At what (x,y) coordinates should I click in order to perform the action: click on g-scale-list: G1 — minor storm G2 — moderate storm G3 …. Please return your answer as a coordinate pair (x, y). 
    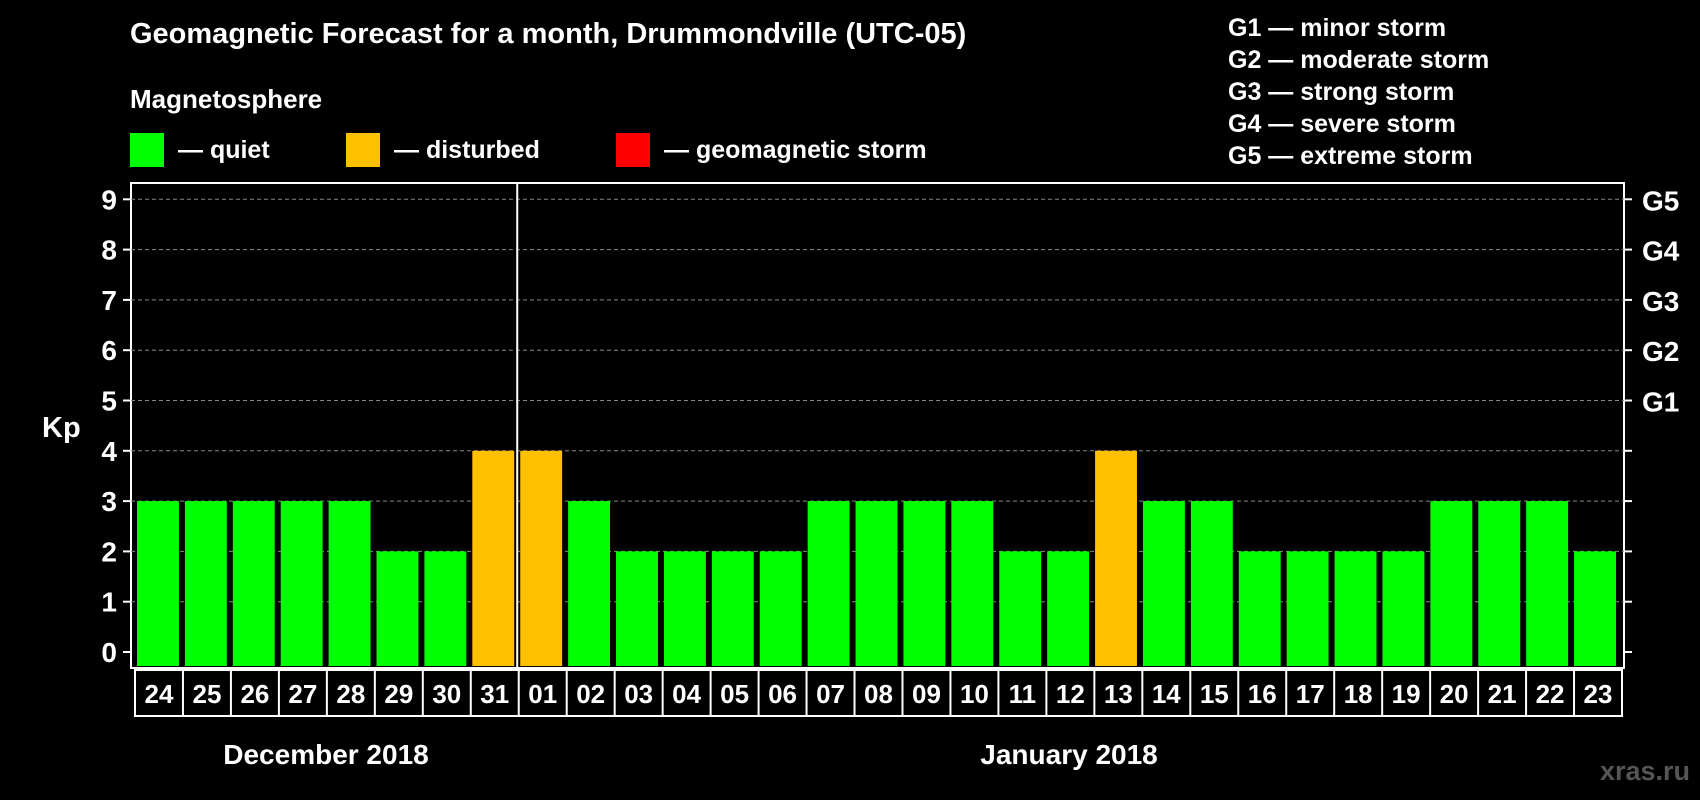
    Looking at the image, I should click on (1358, 92).